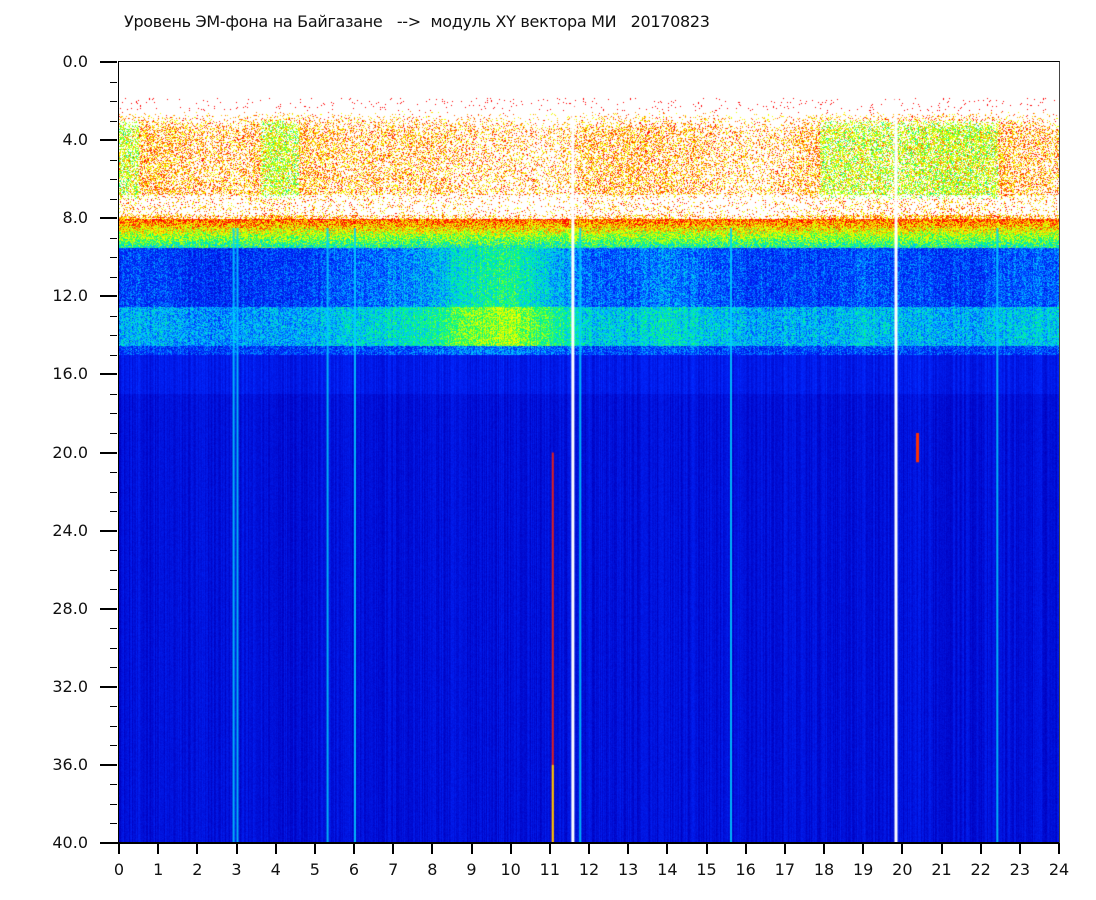  I want to click on y-tick-label: 24.0, so click(70, 530).